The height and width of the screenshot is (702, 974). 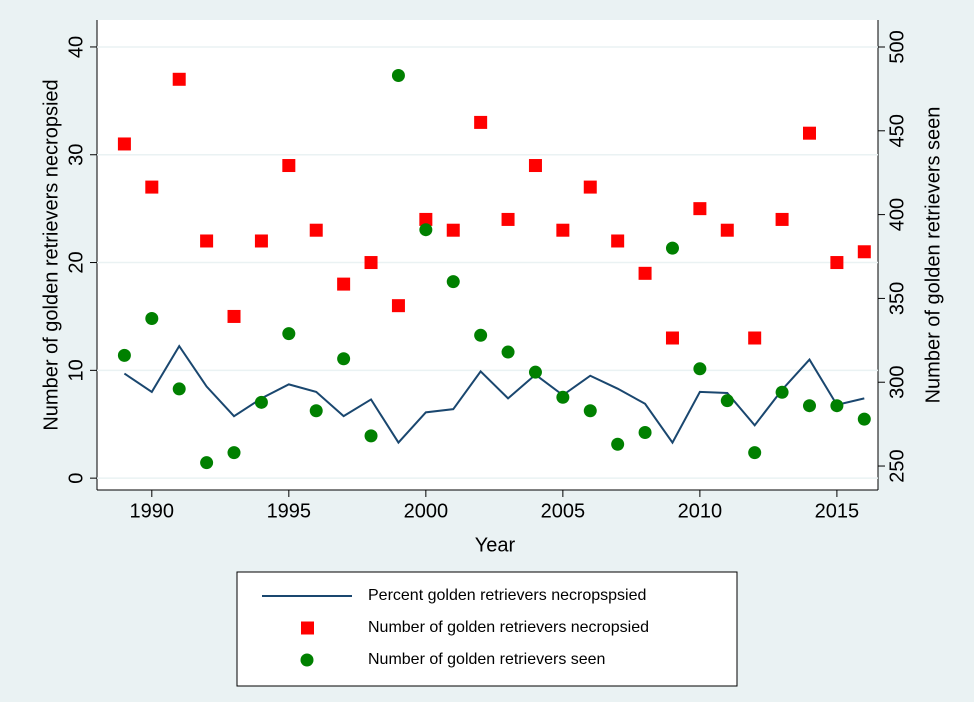 What do you see at coordinates (76, 155) in the screenshot?
I see `y-tick-label: 30` at bounding box center [76, 155].